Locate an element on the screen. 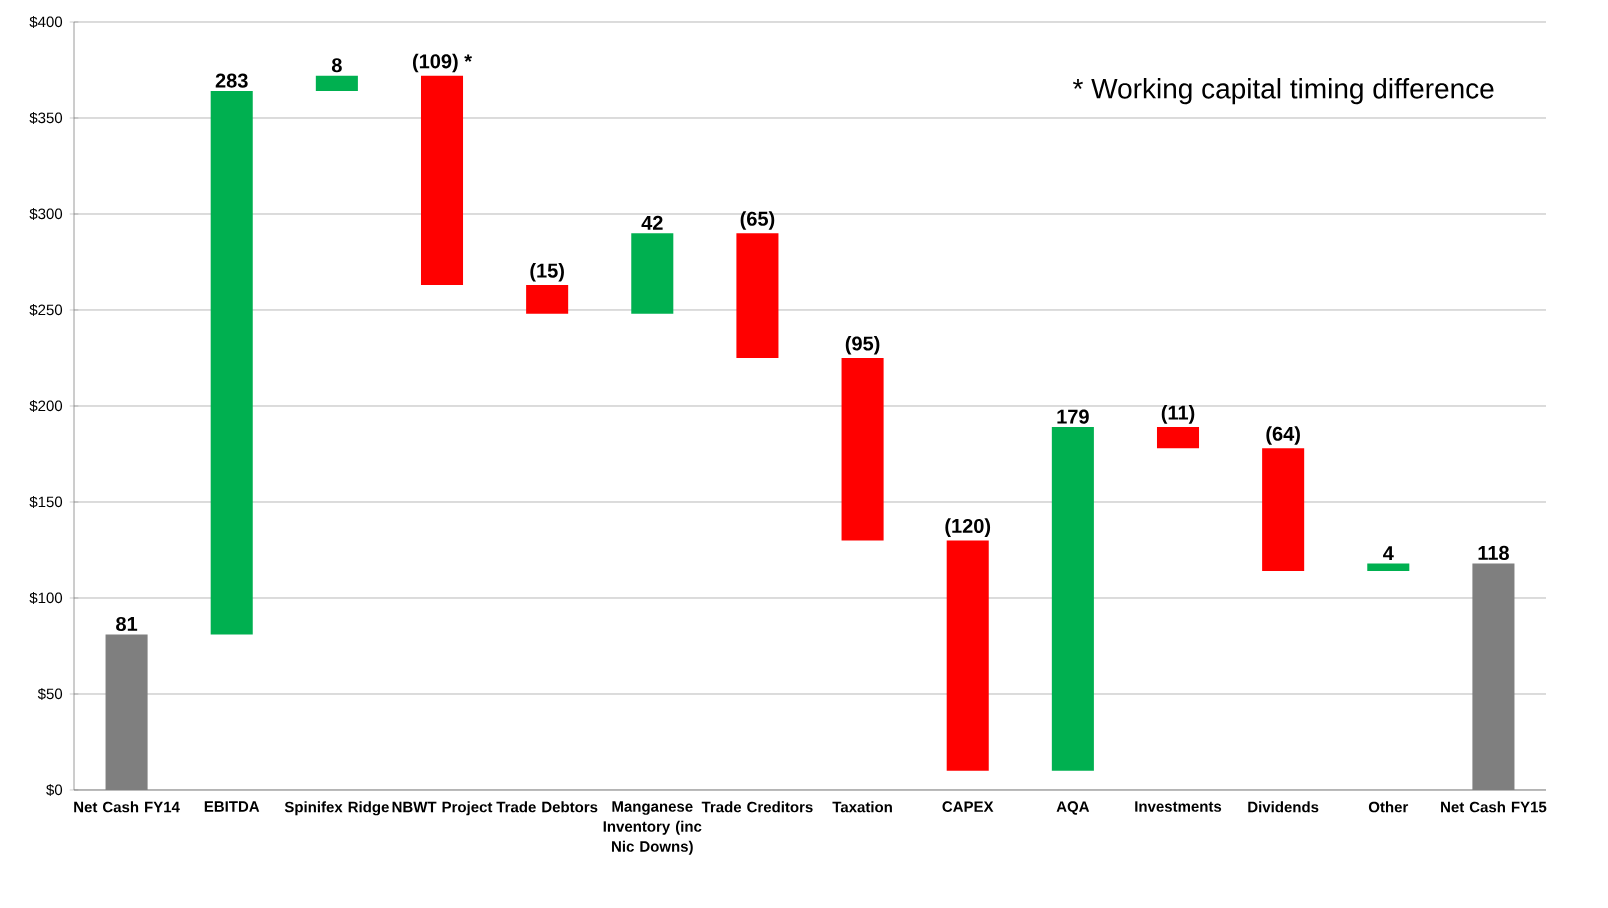  y-tick-label: $400 is located at coordinates (46, 22).